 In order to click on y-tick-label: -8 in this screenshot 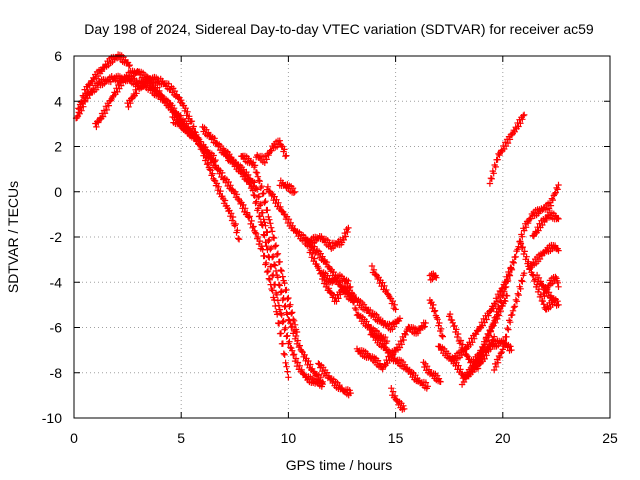, I will do `click(56, 373)`.